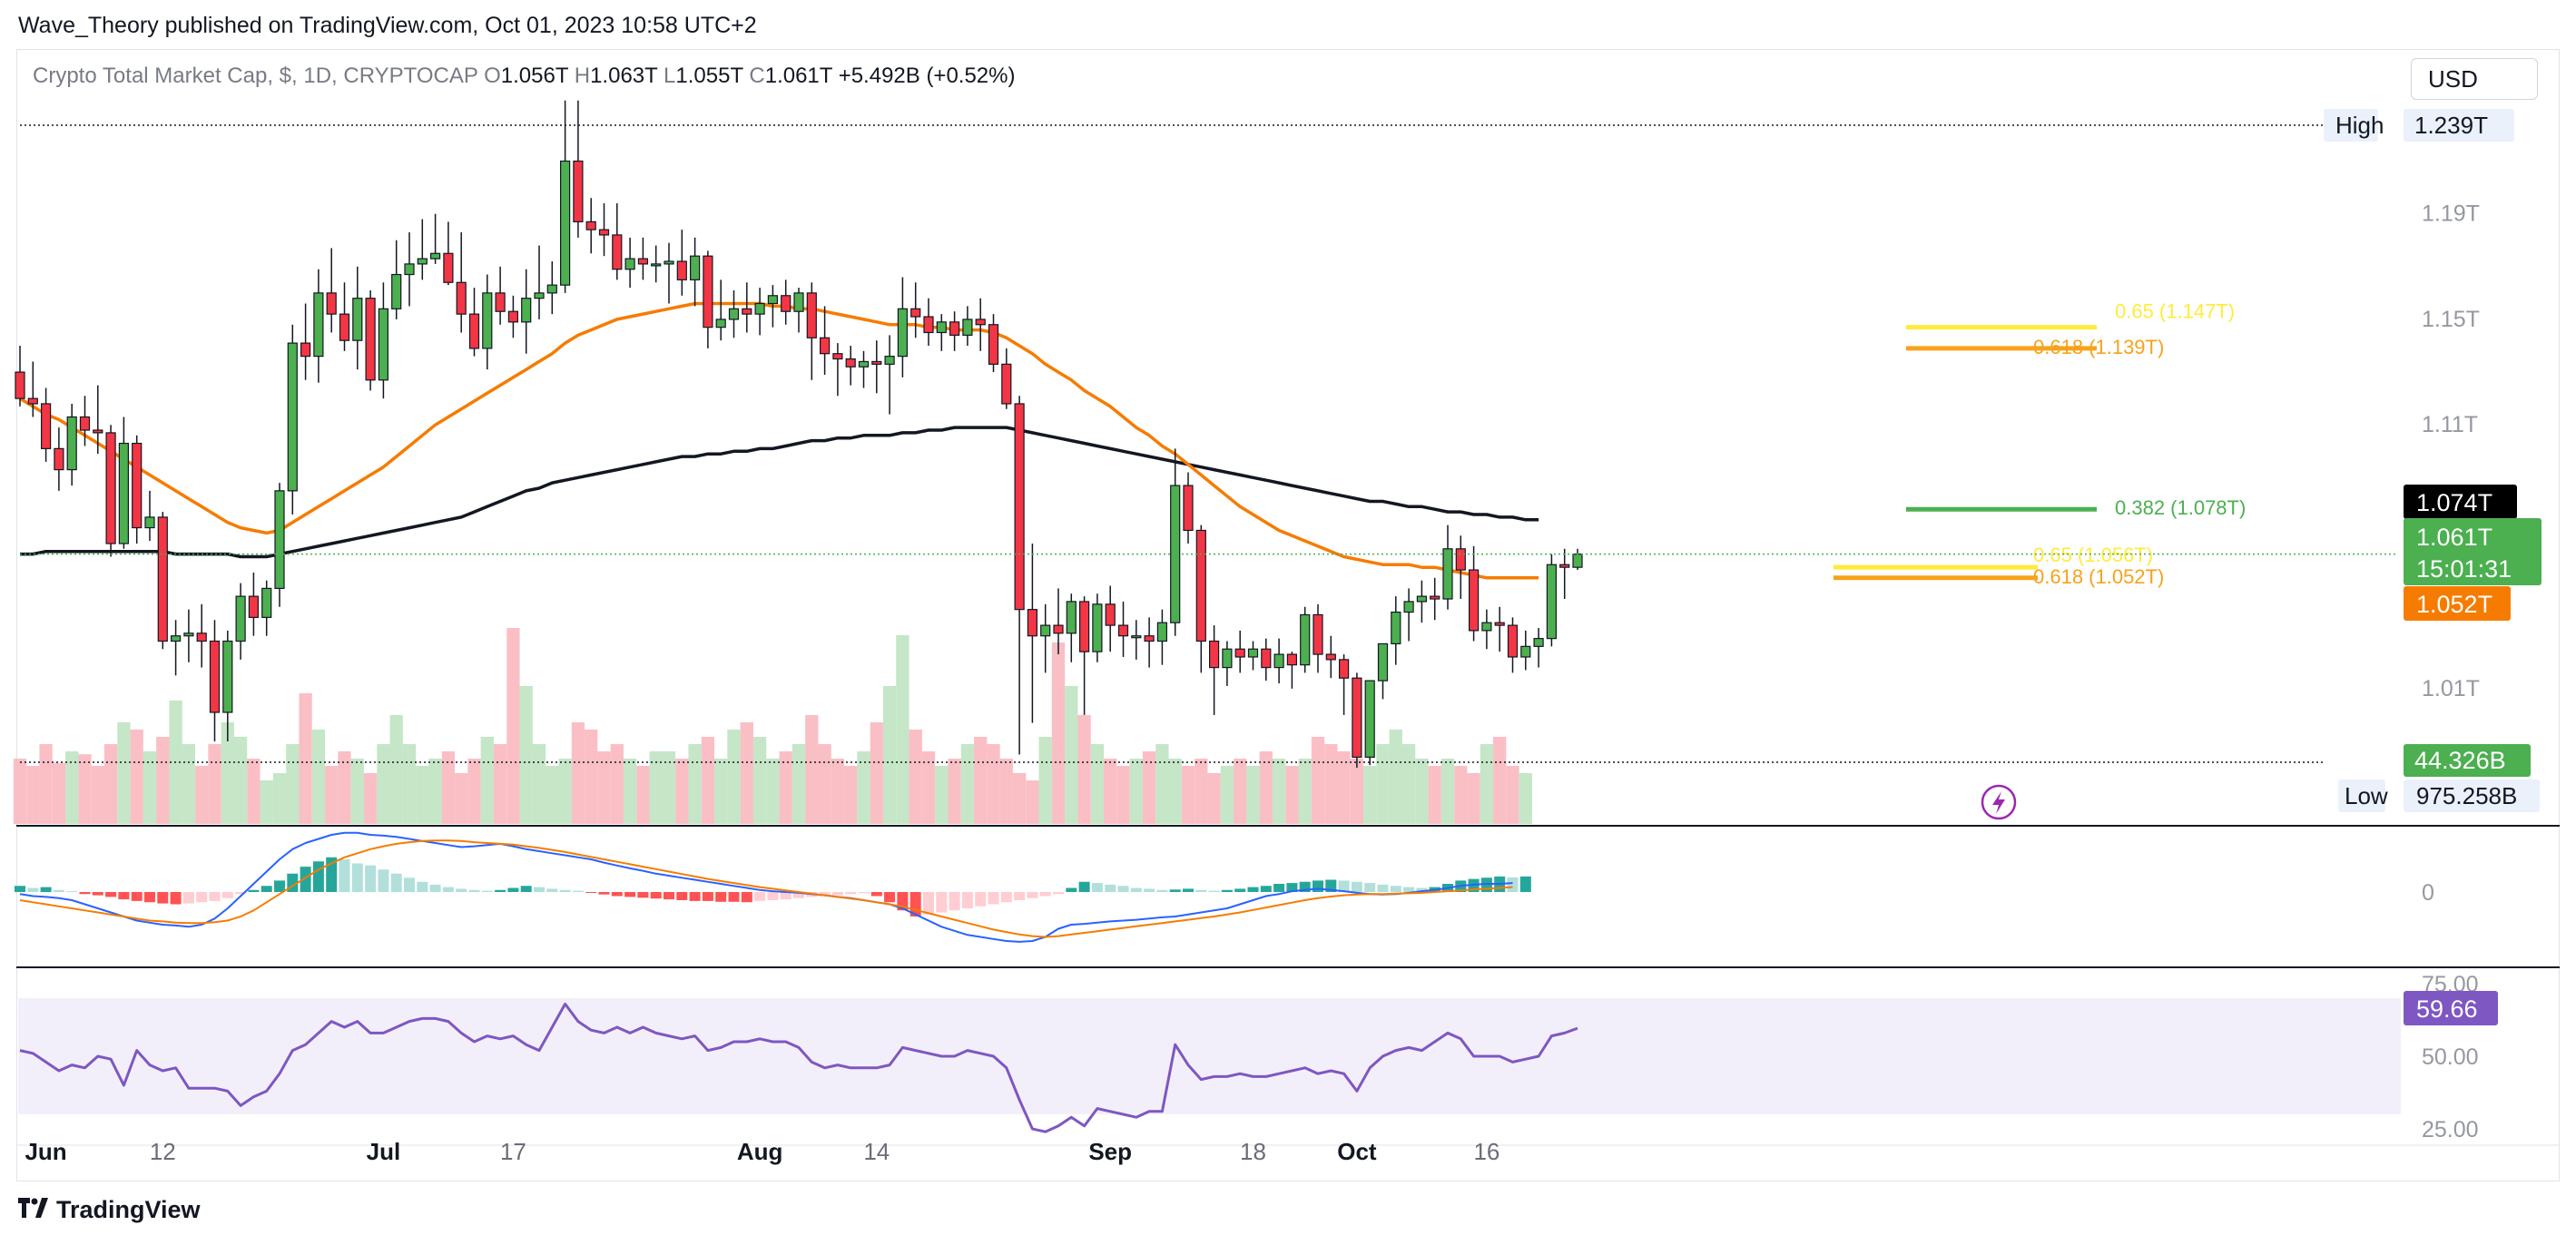  I want to click on tv-logo-icon, so click(33, 1210).